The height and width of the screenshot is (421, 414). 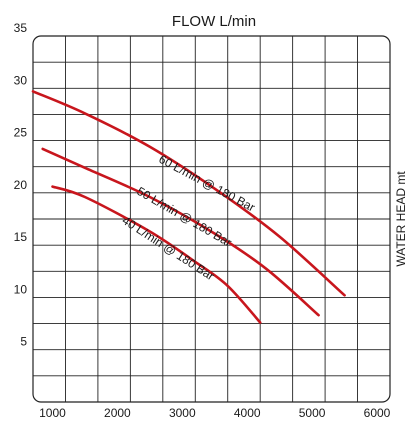 What do you see at coordinates (52, 413) in the screenshot?
I see `x-tick-label: 1000` at bounding box center [52, 413].